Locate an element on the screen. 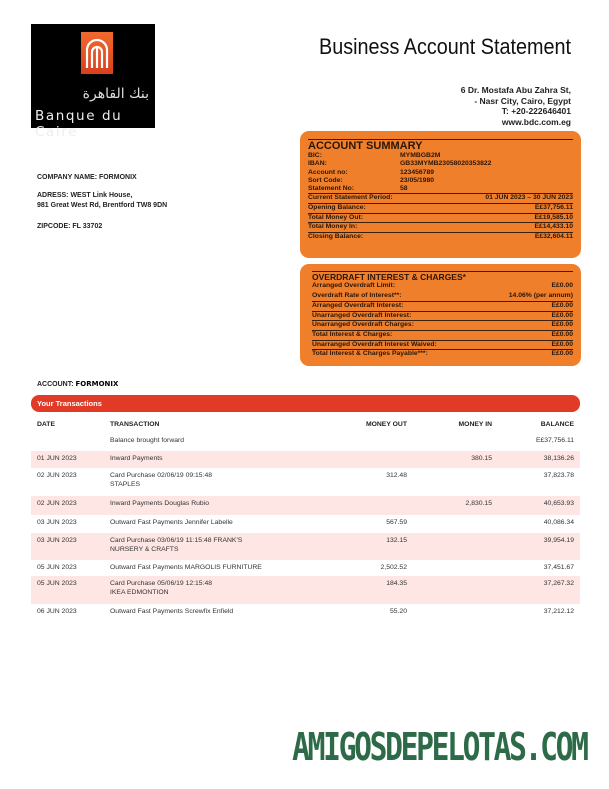 This screenshot has width=609, height=789. company-name: COMPANY NAME: FORMONIX is located at coordinates (87, 177).